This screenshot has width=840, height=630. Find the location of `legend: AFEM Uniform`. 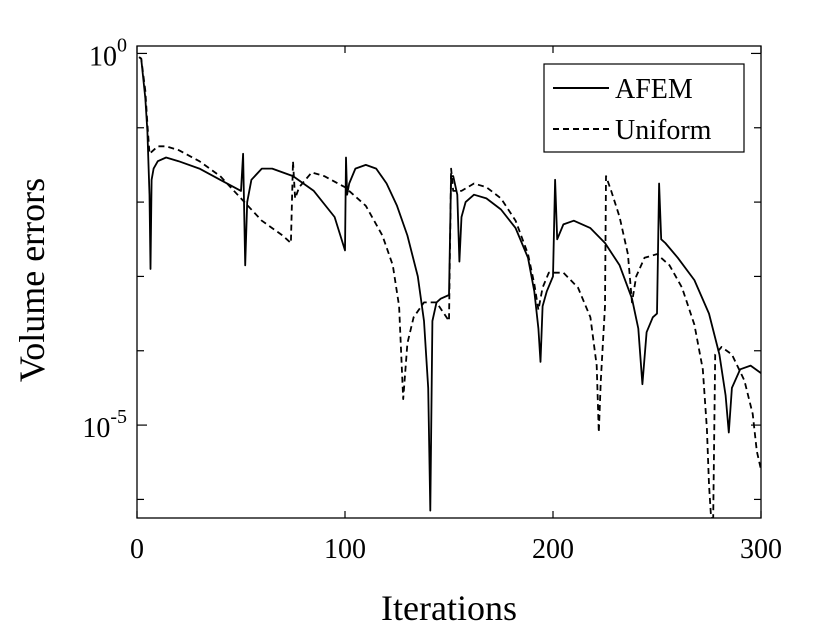

legend: AFEM Uniform is located at coordinates (644, 108).